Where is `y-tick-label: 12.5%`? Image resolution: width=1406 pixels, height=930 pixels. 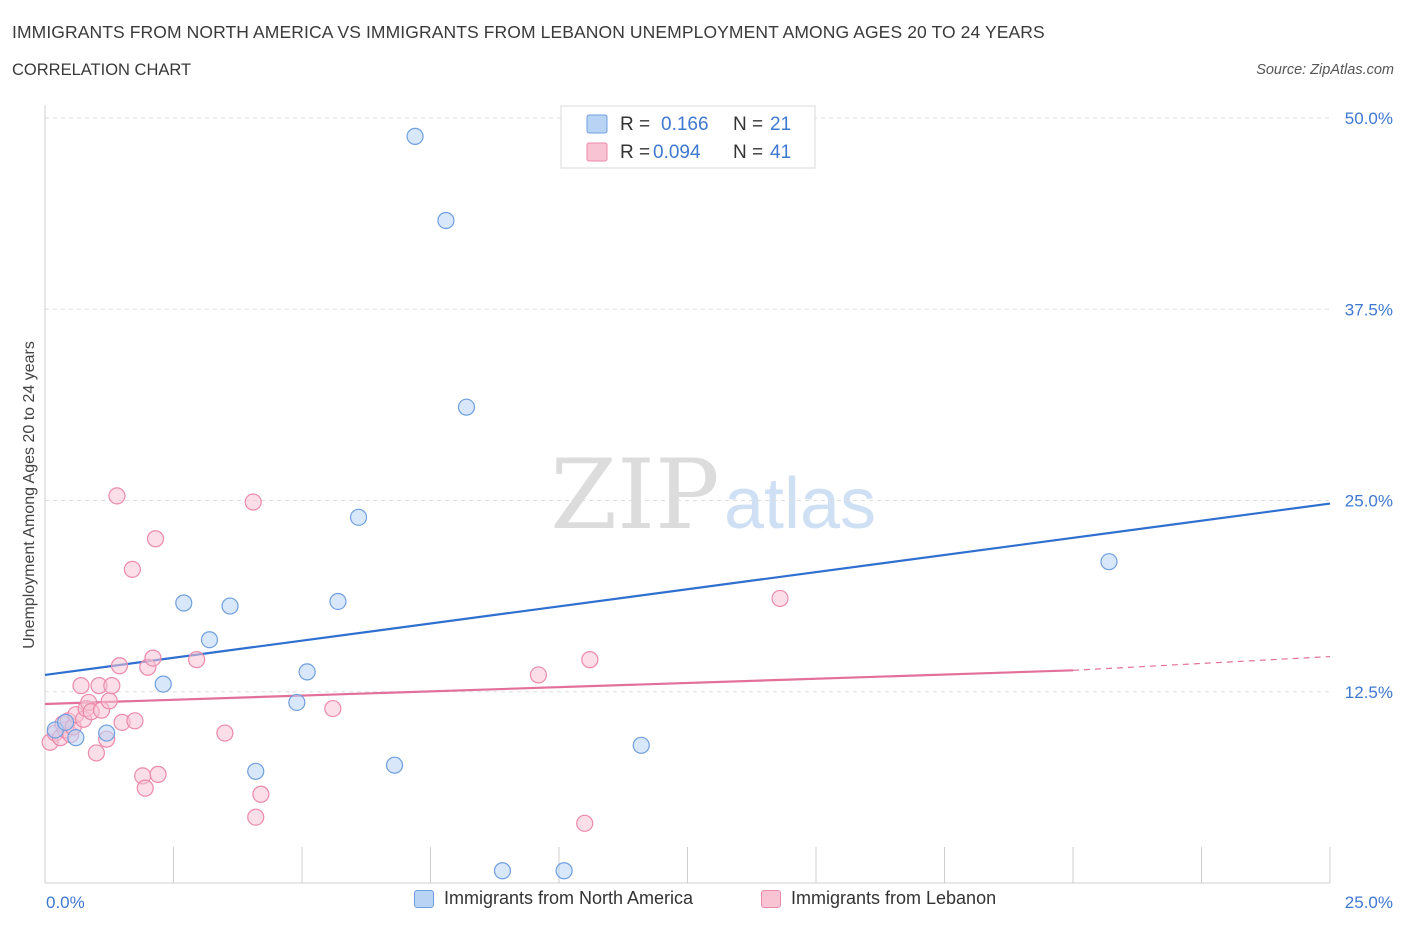
y-tick-label: 12.5% is located at coordinates (1369, 692).